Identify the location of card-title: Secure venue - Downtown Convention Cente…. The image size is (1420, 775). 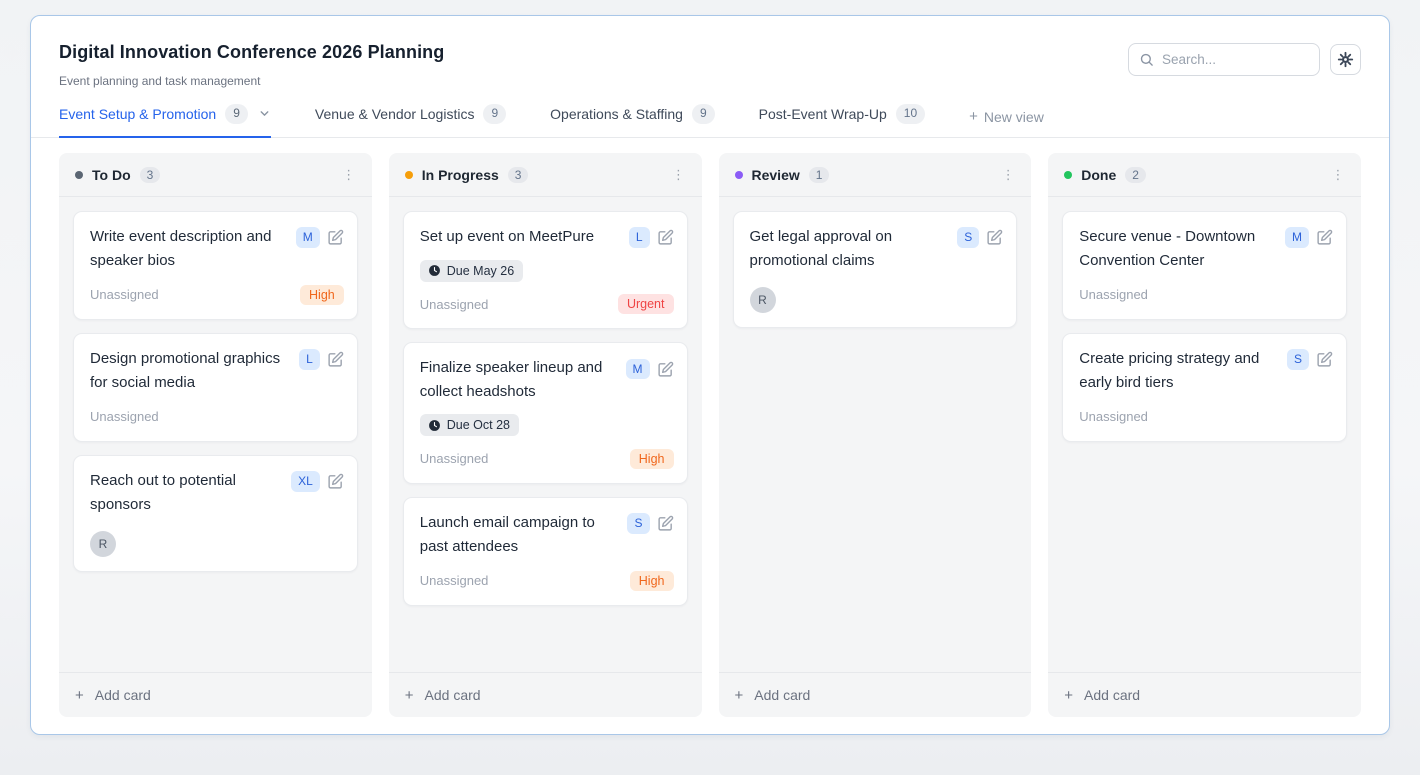
(1167, 248).